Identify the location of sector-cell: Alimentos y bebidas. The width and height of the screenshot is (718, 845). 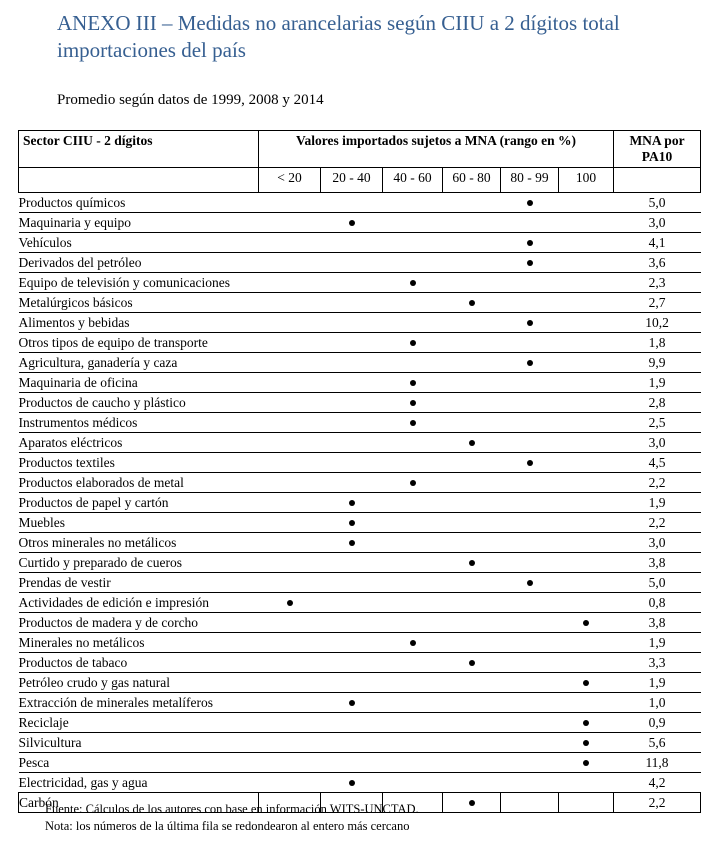
(138, 322).